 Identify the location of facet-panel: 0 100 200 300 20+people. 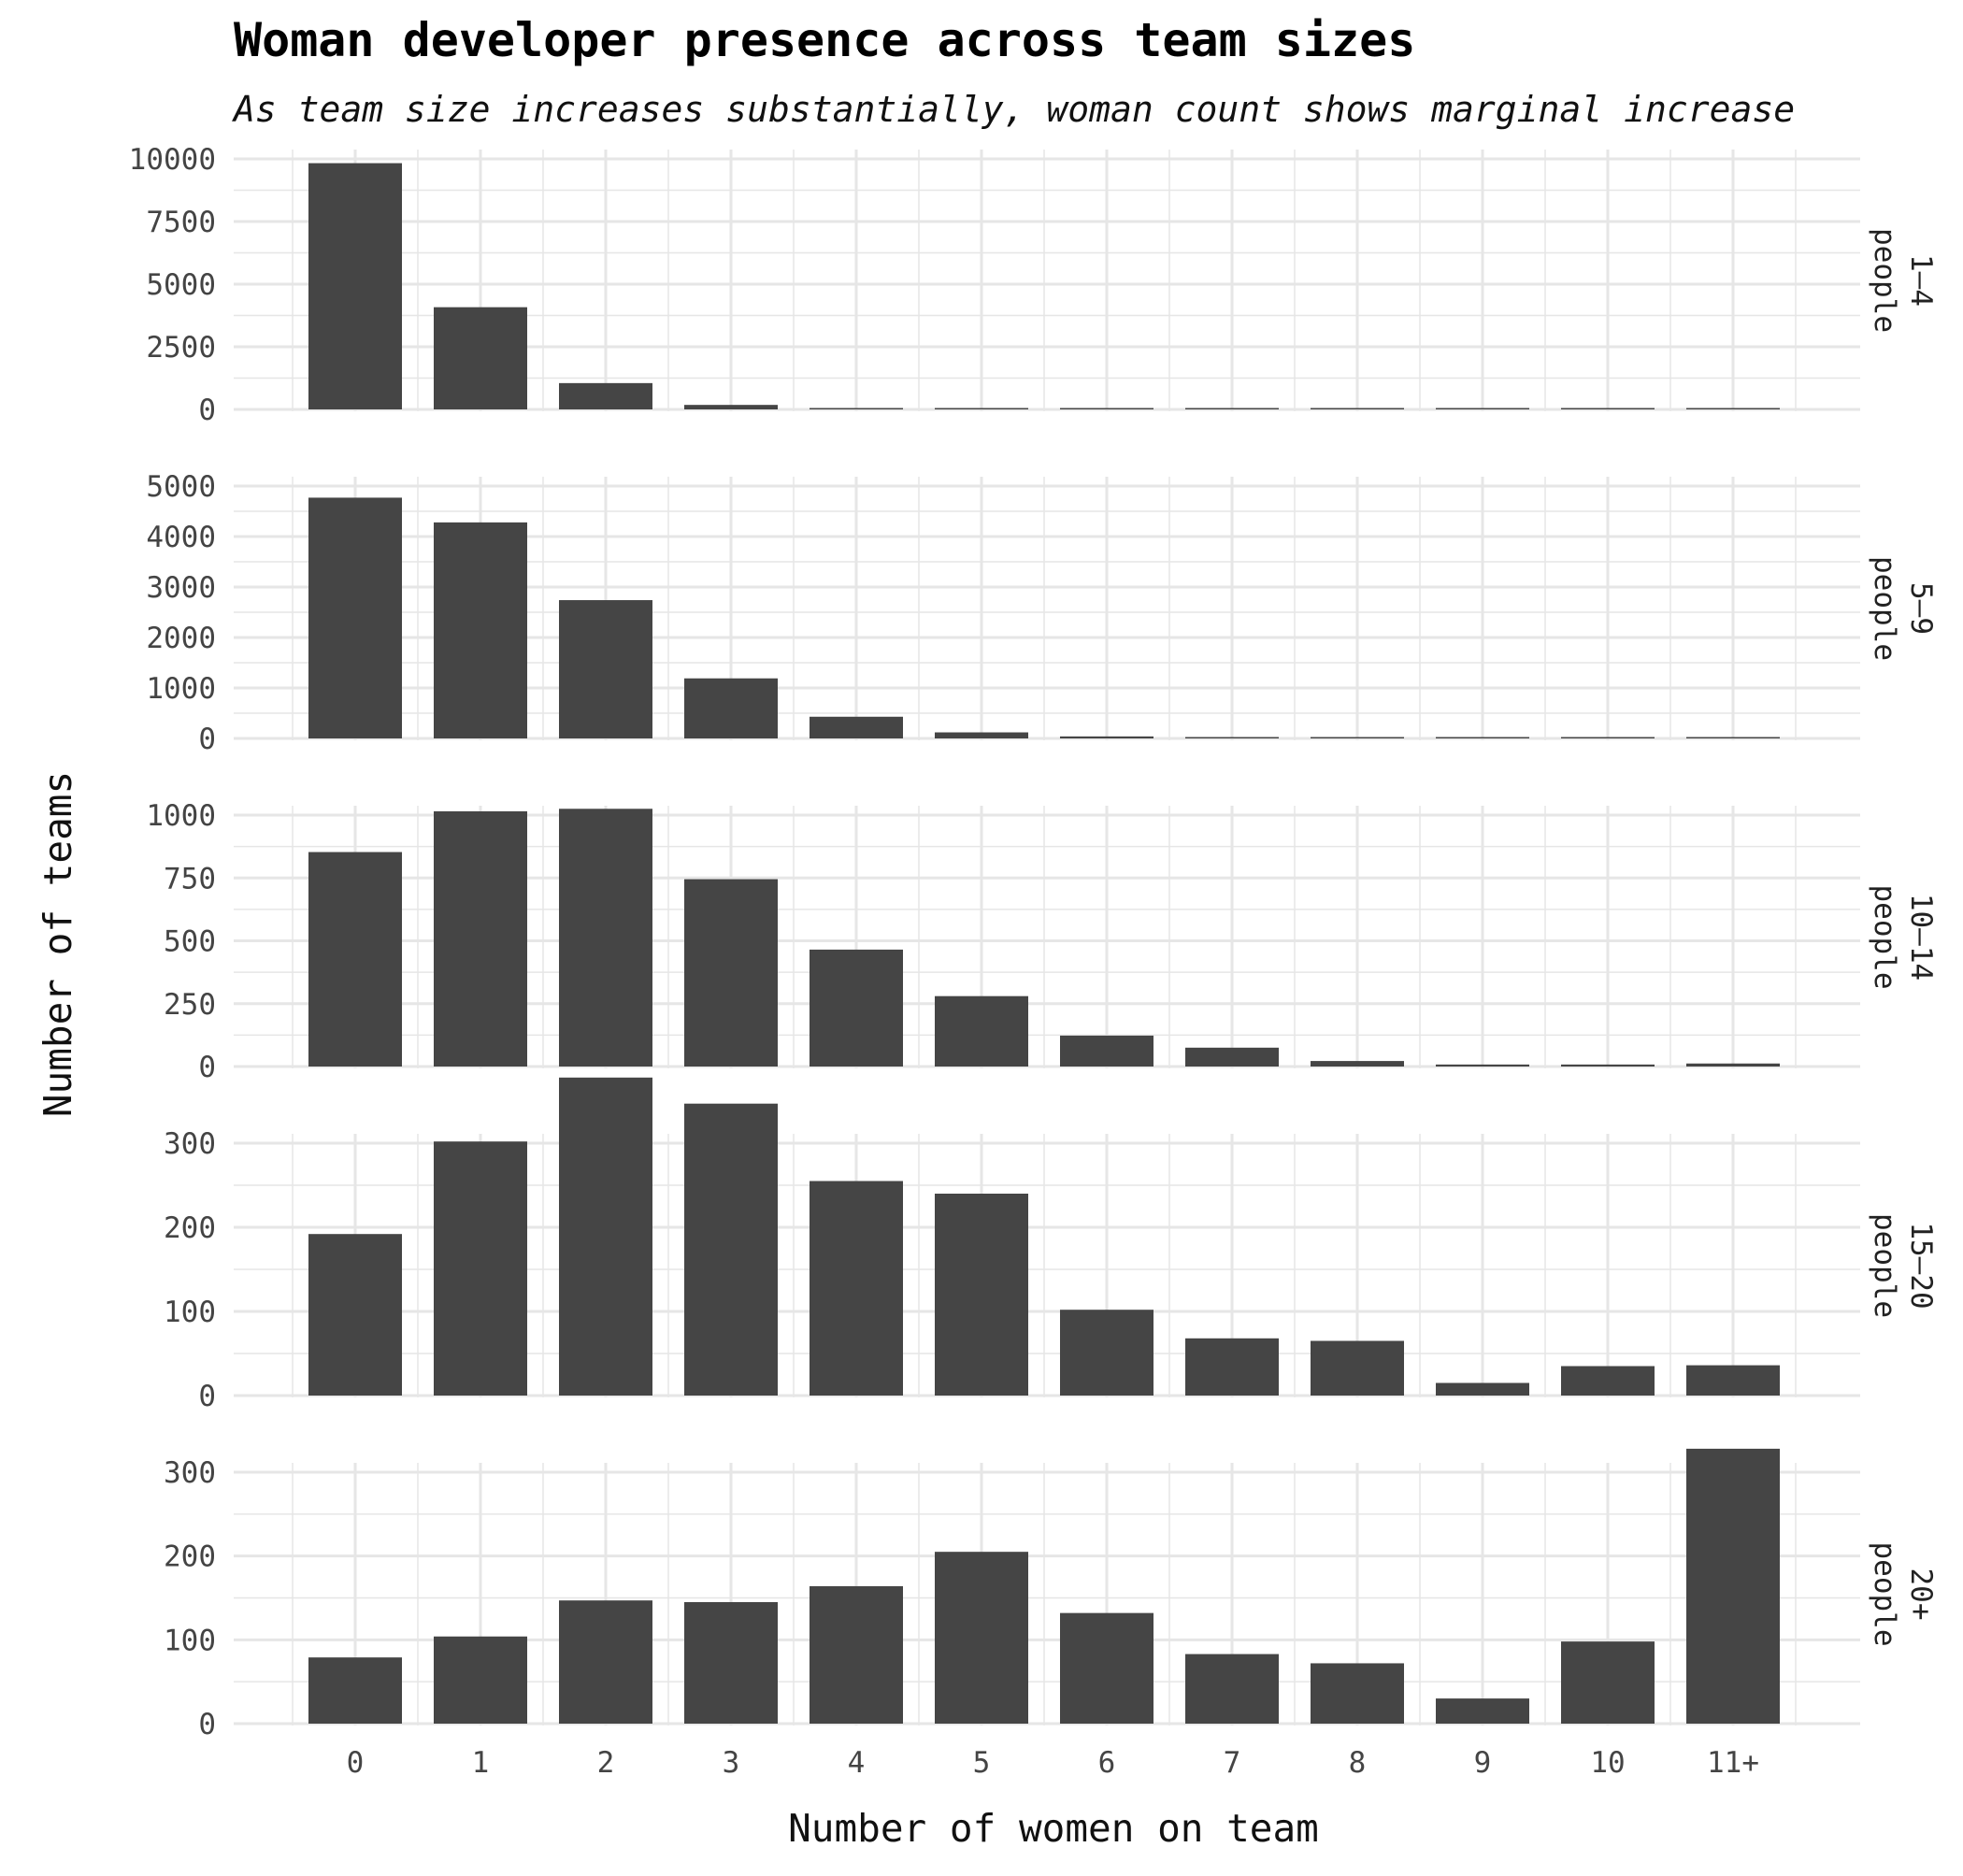
(1051, 1594).